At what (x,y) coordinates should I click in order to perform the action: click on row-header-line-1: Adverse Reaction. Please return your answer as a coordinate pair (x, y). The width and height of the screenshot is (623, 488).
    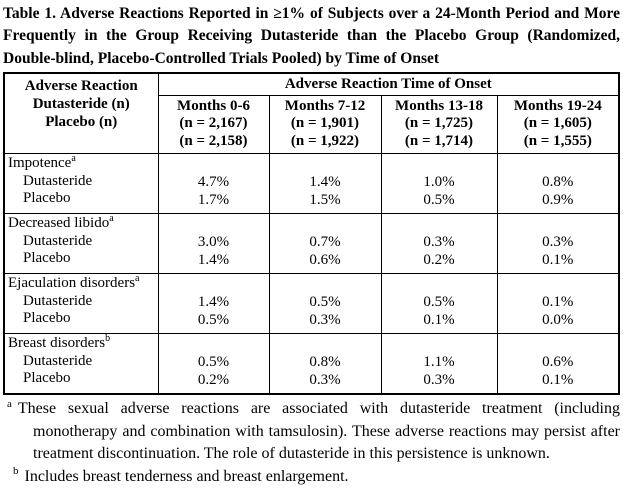
    Looking at the image, I should click on (81, 85).